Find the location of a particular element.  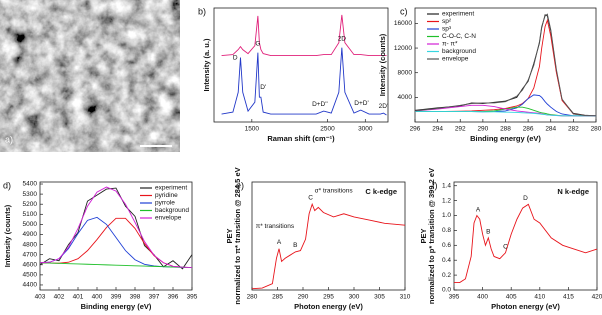

x-tick-label: 420 is located at coordinates (597, 297).